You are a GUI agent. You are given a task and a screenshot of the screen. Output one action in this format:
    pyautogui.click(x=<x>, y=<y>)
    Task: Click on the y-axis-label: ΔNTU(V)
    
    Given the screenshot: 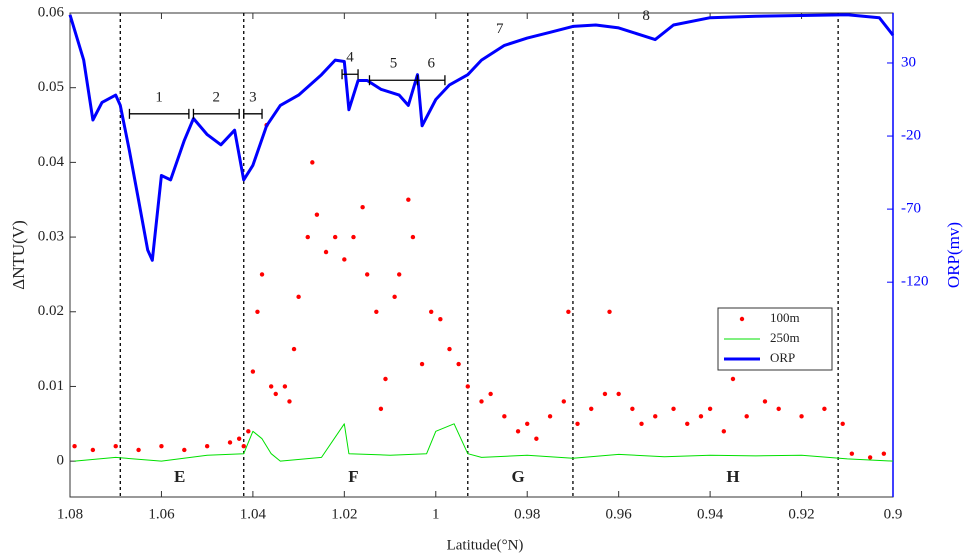 What is the action you would take?
    pyautogui.click(x=18, y=254)
    